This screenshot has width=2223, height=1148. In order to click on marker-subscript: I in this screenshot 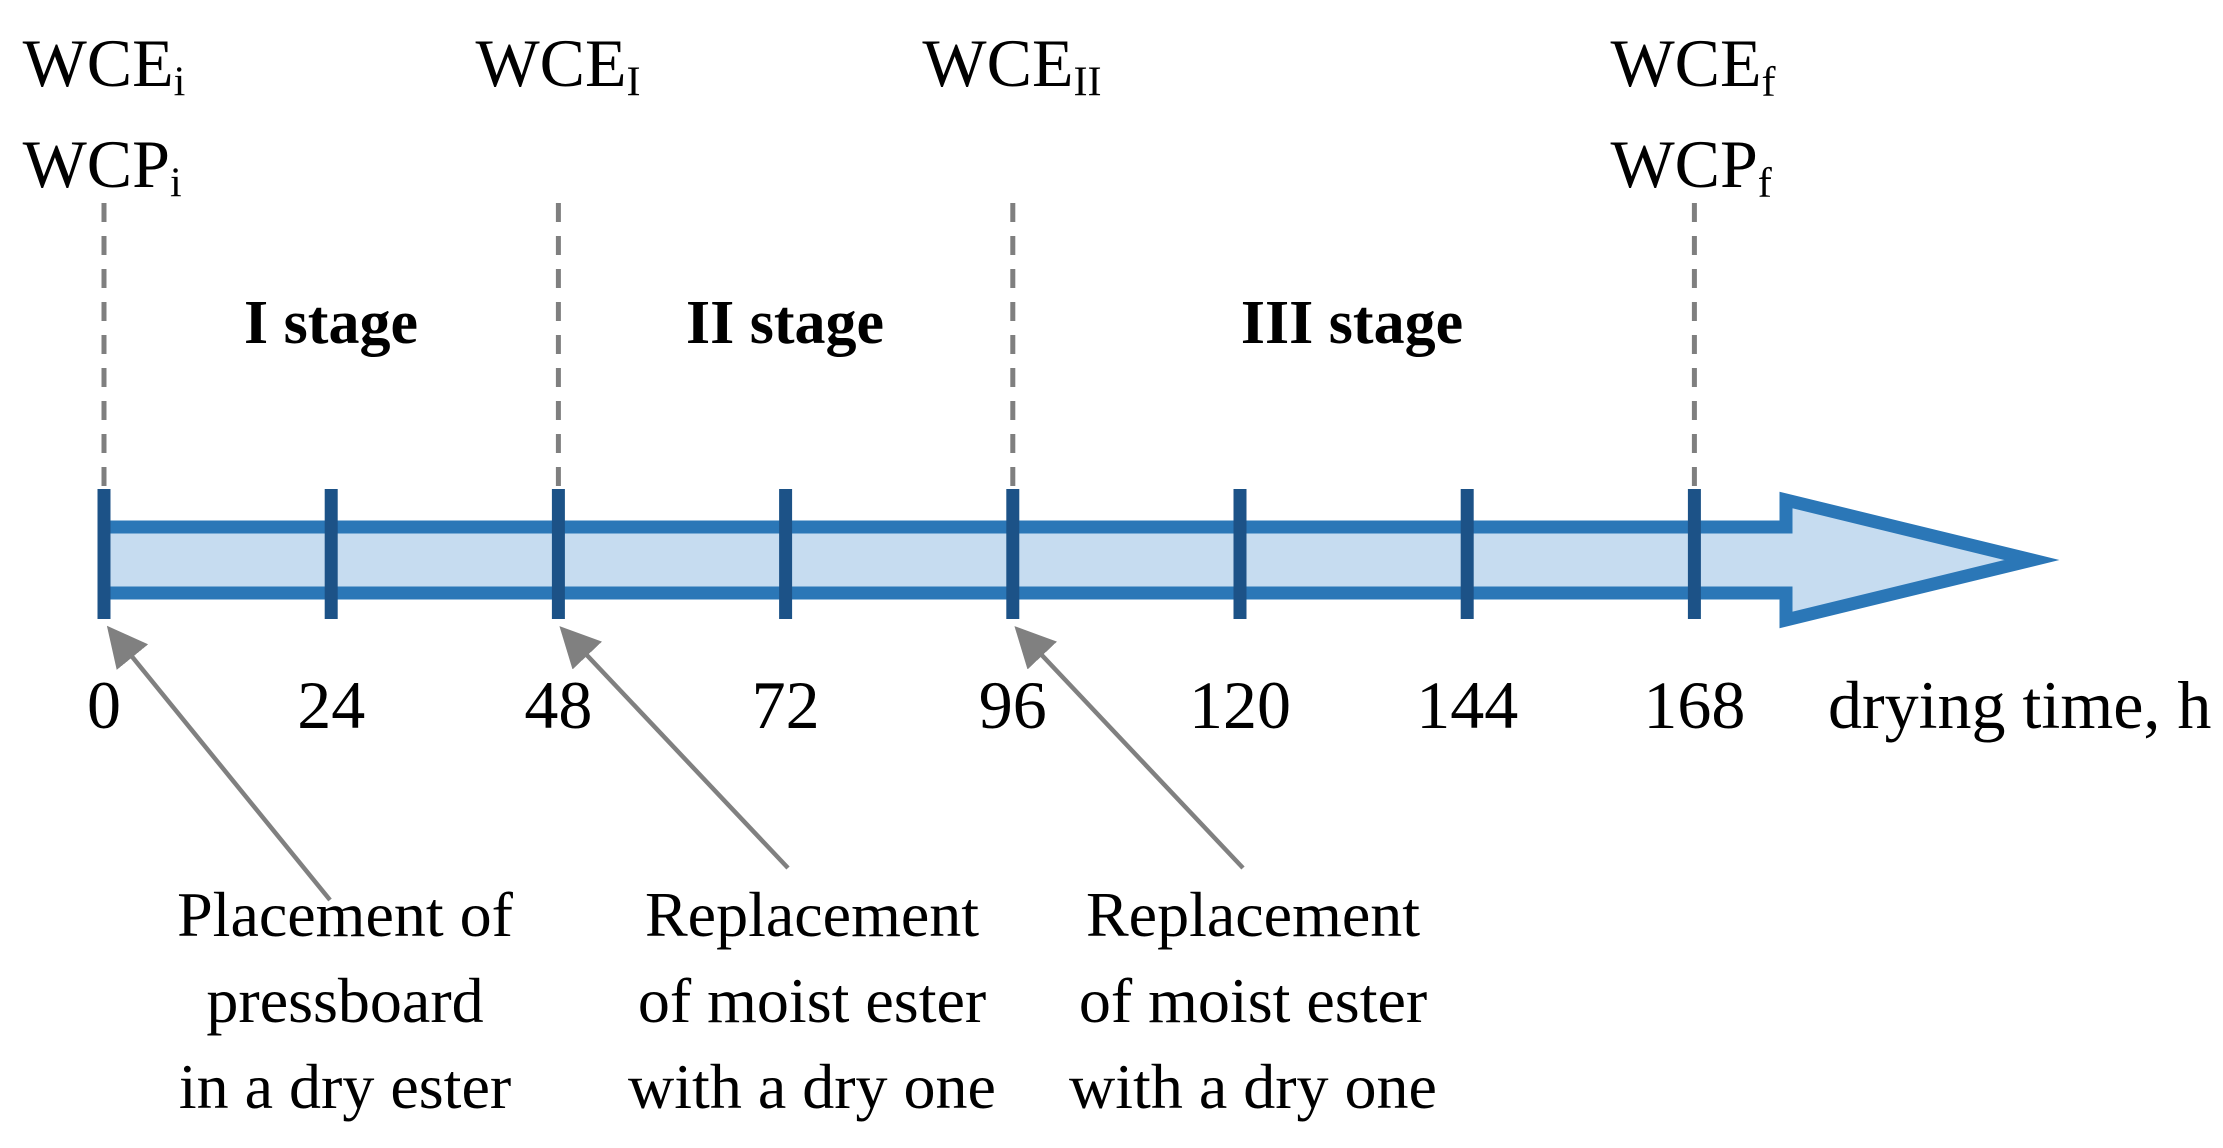, I will do `click(633, 82)`.